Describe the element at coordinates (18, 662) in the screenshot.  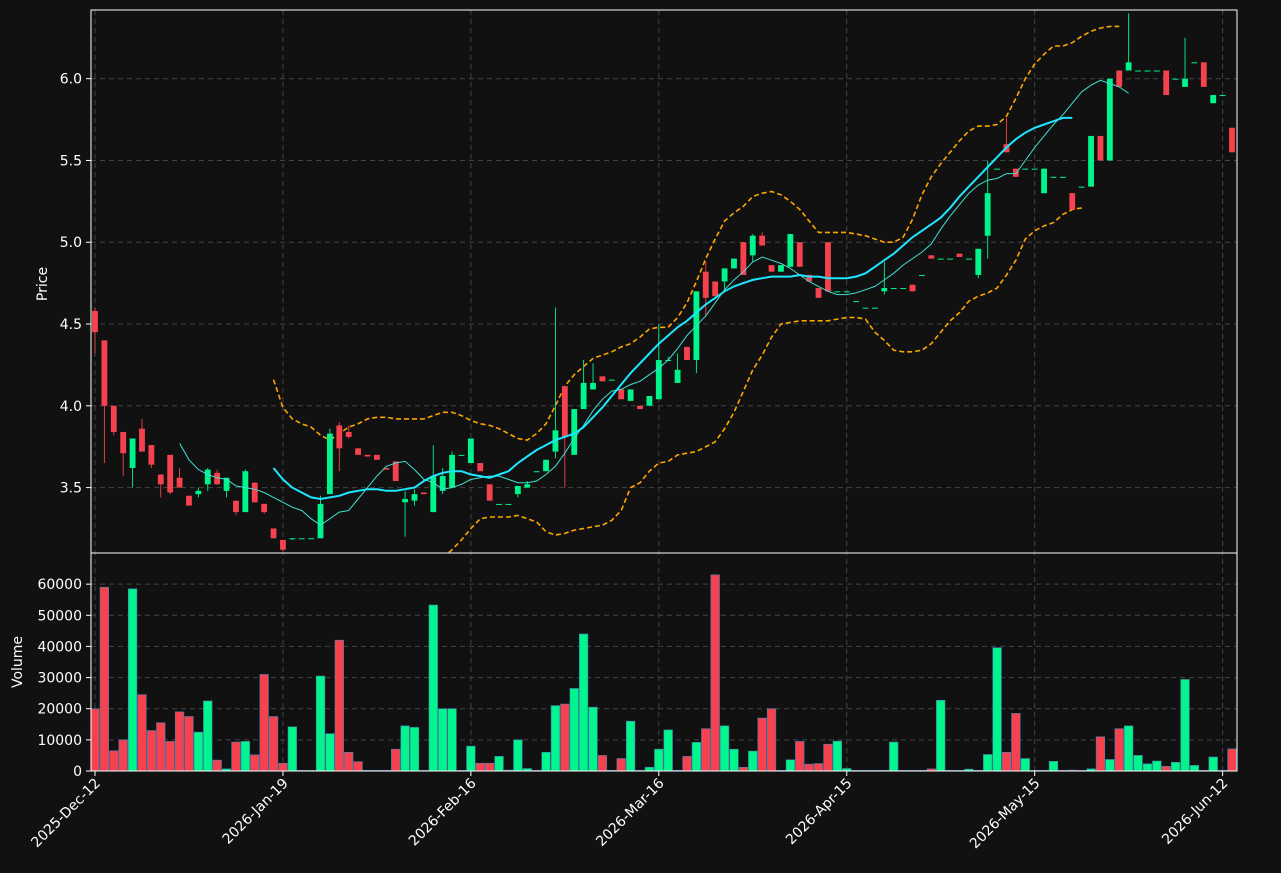
I see `volume-axis-label: Volume` at that location.